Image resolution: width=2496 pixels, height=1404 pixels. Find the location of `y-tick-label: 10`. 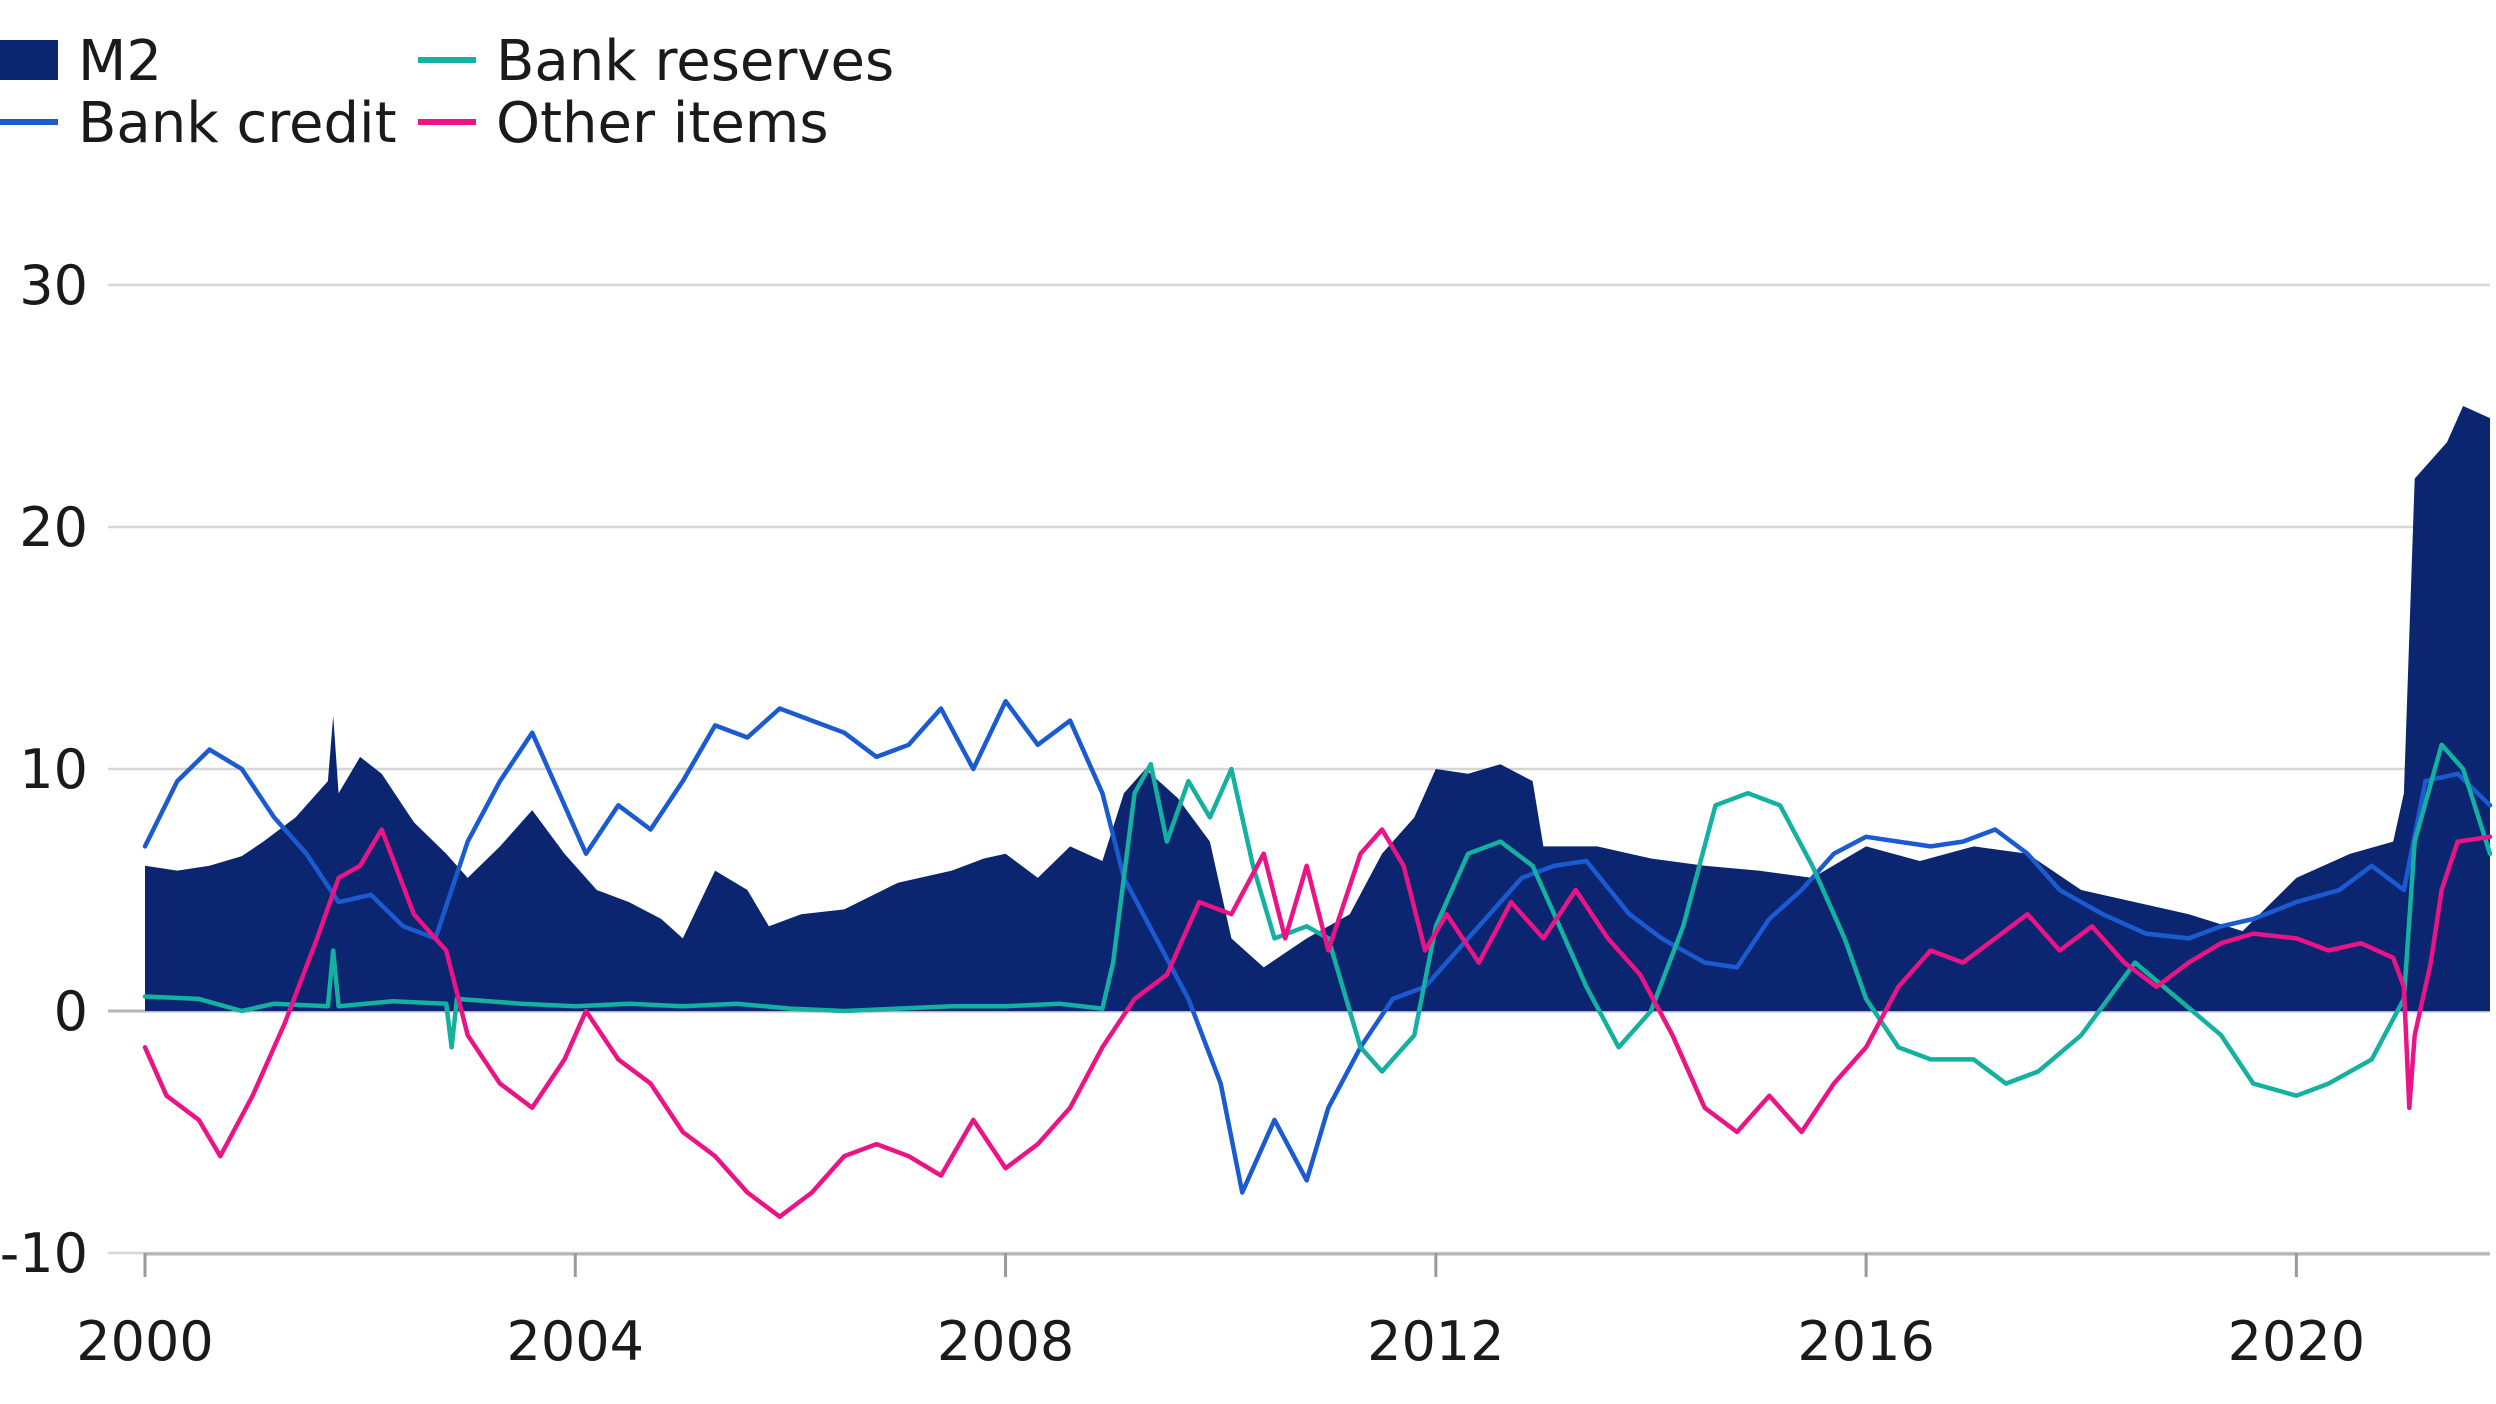

y-tick-label: 10 is located at coordinates (53, 769).